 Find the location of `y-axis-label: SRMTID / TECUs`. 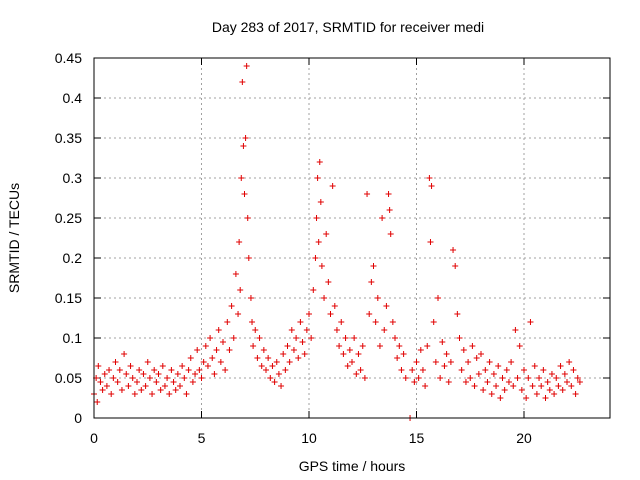

y-axis-label: SRMTID / TECUs is located at coordinates (14, 238).